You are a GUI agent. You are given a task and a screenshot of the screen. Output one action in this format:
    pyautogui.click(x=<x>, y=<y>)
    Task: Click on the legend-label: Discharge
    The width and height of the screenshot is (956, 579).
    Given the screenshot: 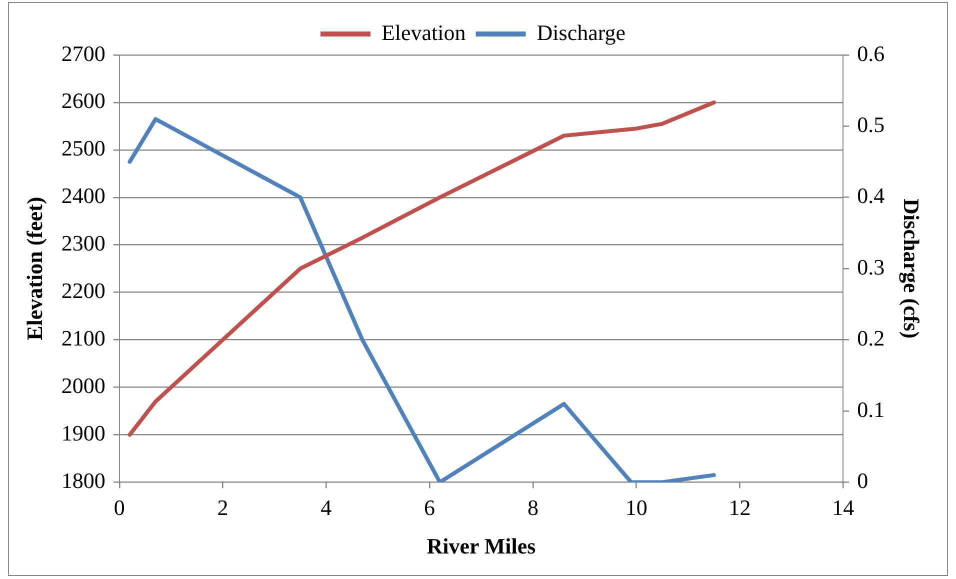 What is the action you would take?
    pyautogui.click(x=581, y=32)
    